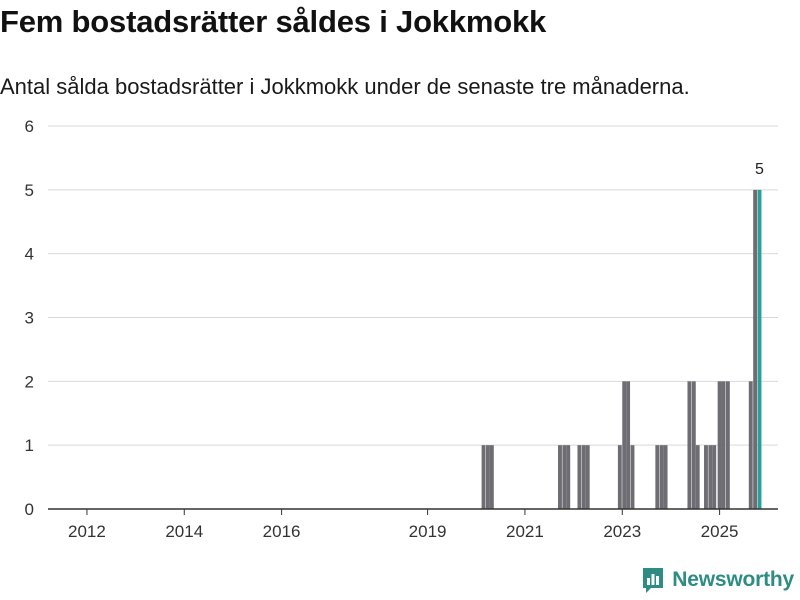 The height and width of the screenshot is (600, 800). Describe the element at coordinates (428, 531) in the screenshot. I see `x-tick-label: 2019` at that location.